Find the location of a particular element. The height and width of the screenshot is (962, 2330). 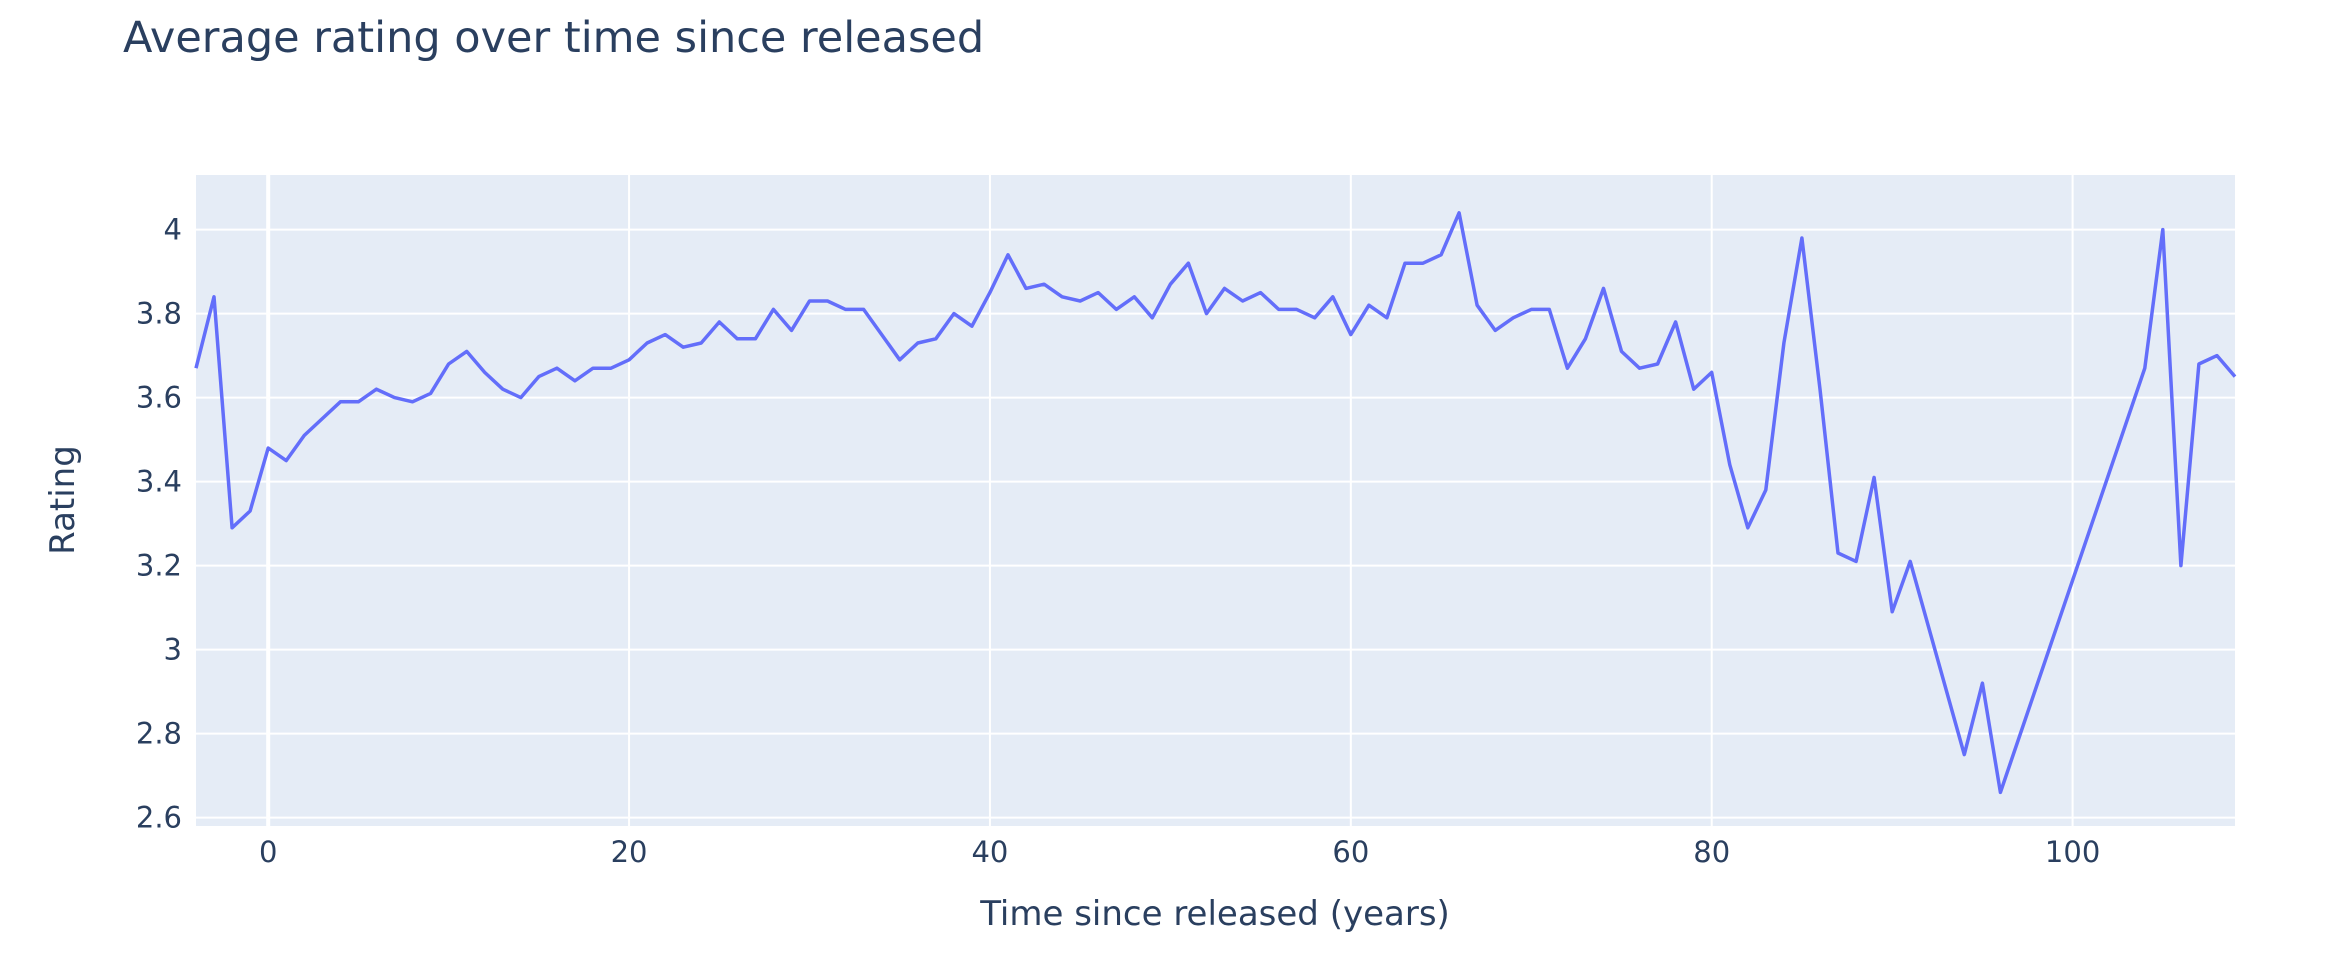

y-tick-label: 3 is located at coordinates (173, 650).